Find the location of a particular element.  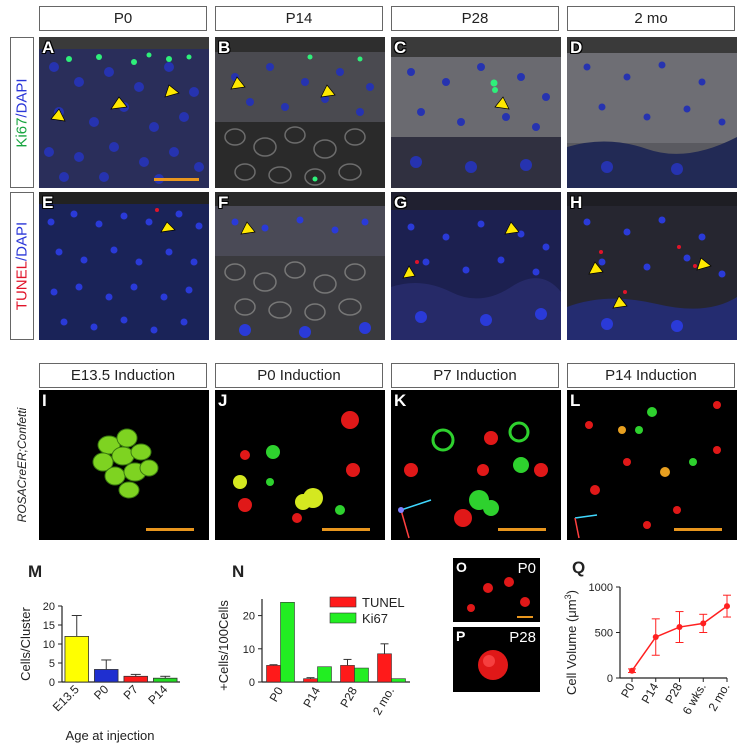

q-ytick-label-2: 1000 is located at coordinates (601, 588).